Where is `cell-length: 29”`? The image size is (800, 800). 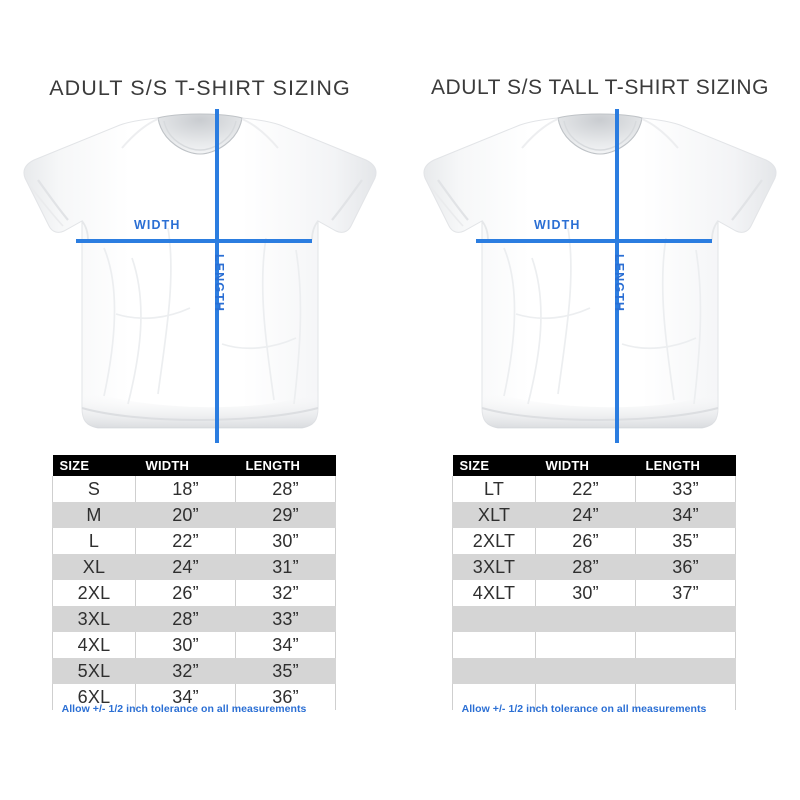 cell-length: 29” is located at coordinates (285, 515).